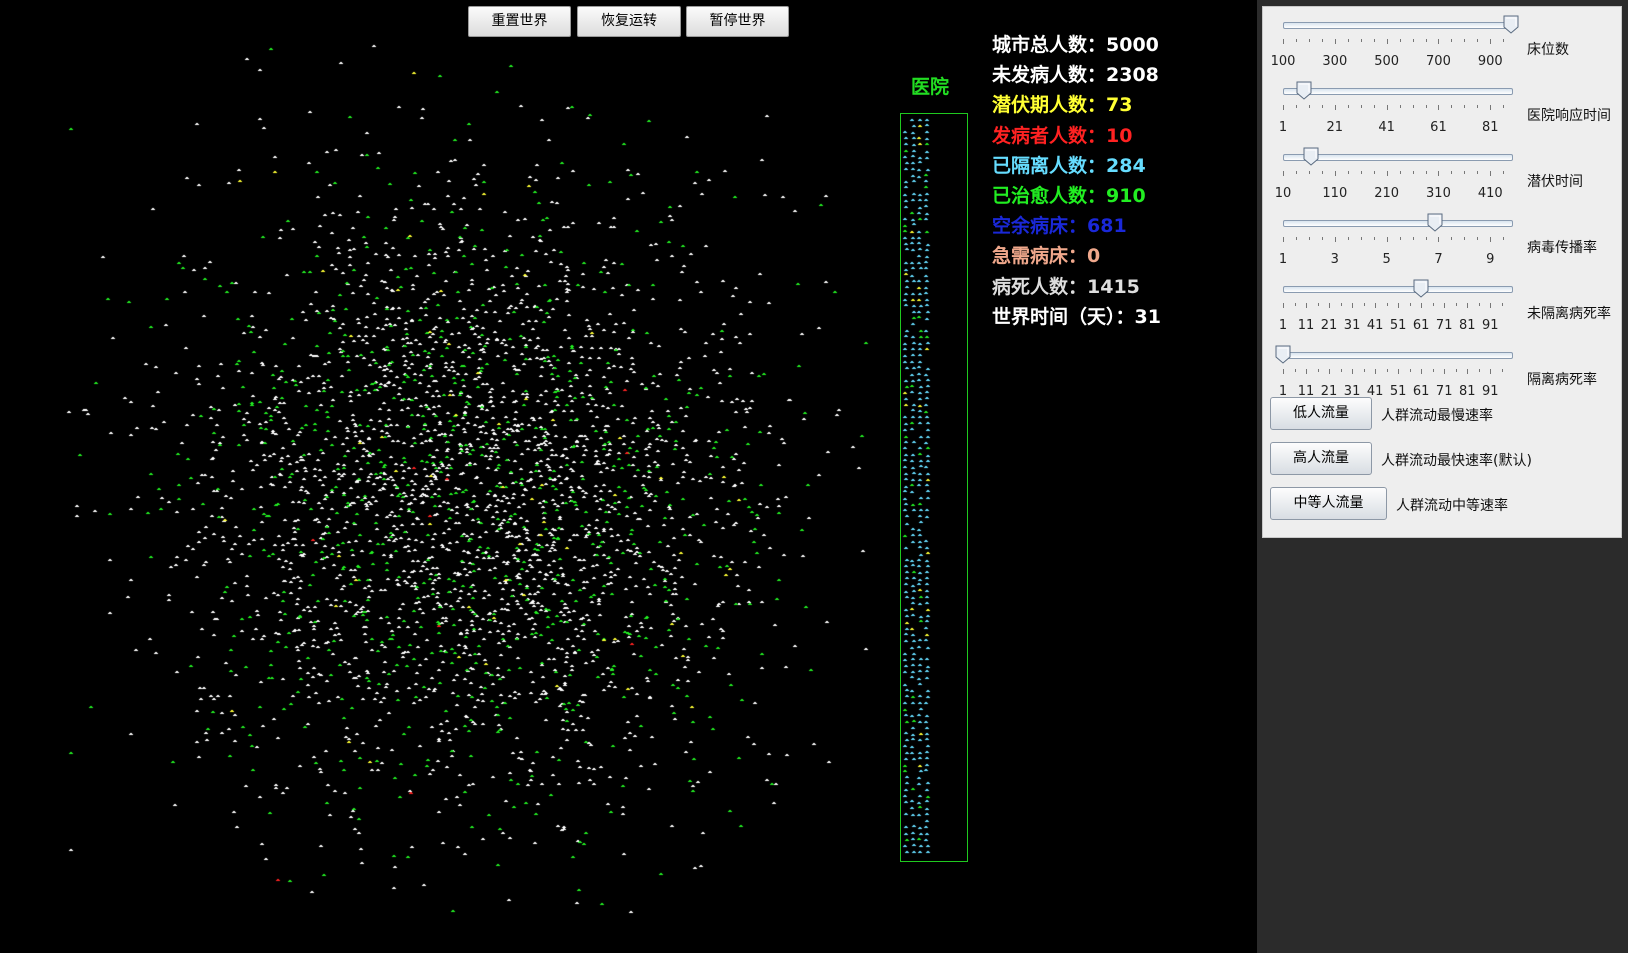 This screenshot has height=953, width=1628. I want to click on slider-tick-label: 21, so click(1335, 127).